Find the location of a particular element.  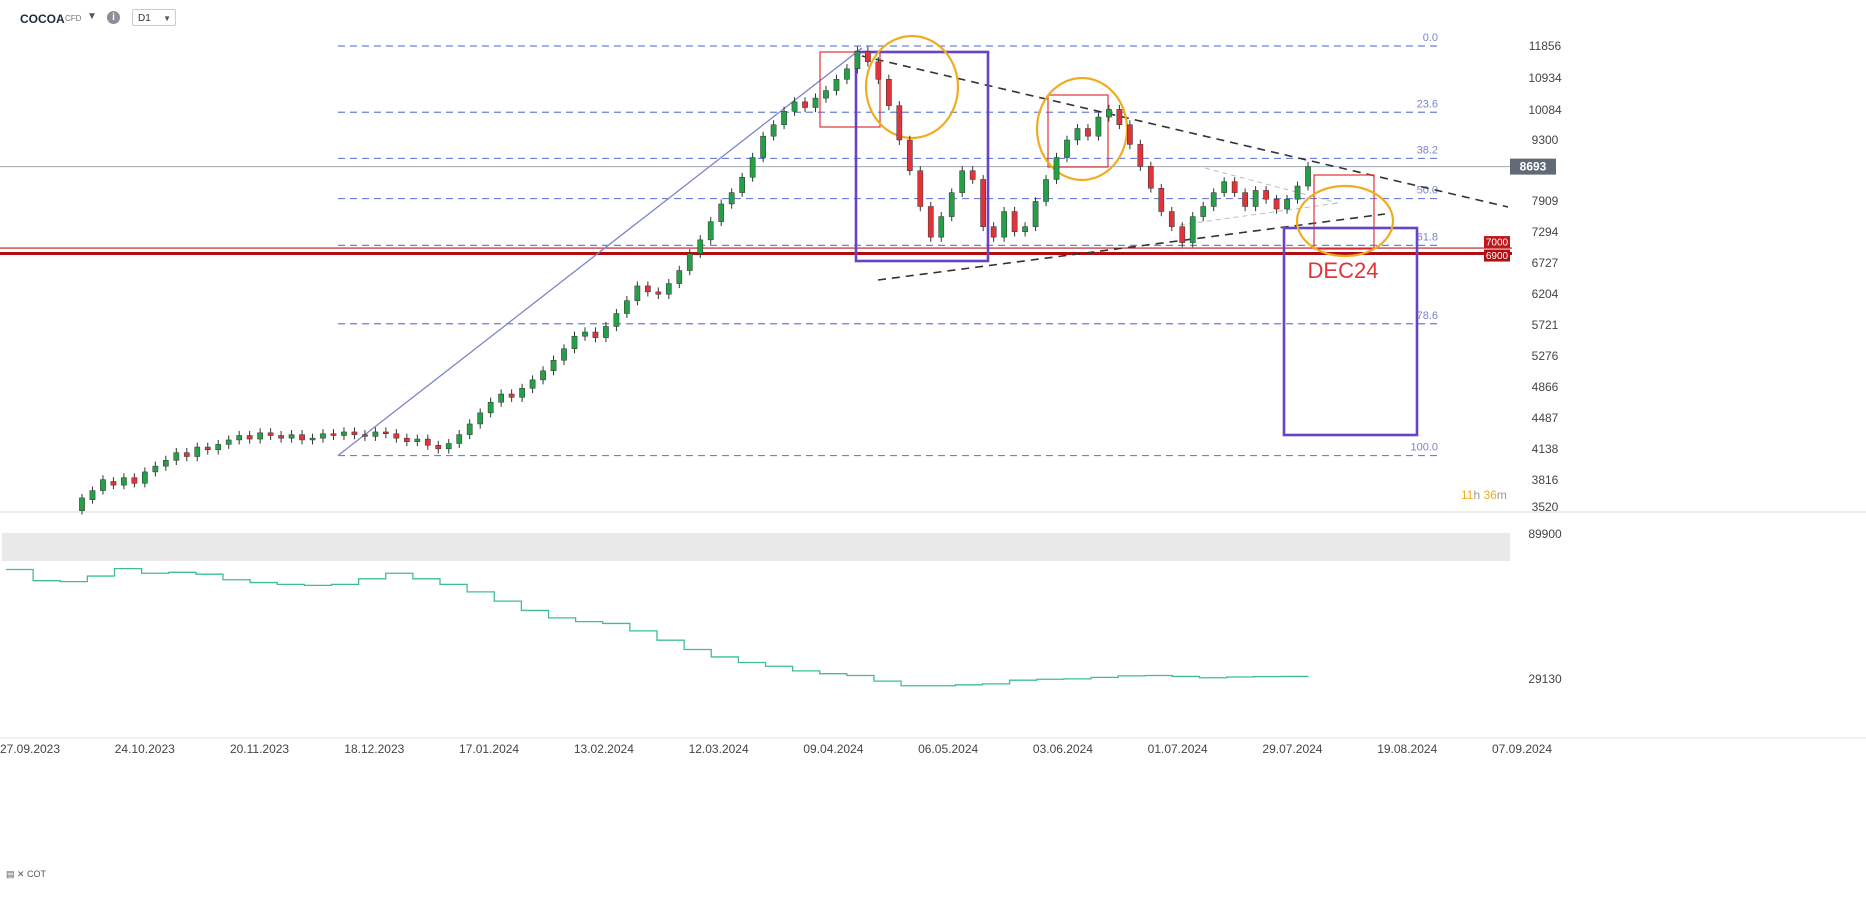

price-tick-label: 5721 is located at coordinates (1545, 325).